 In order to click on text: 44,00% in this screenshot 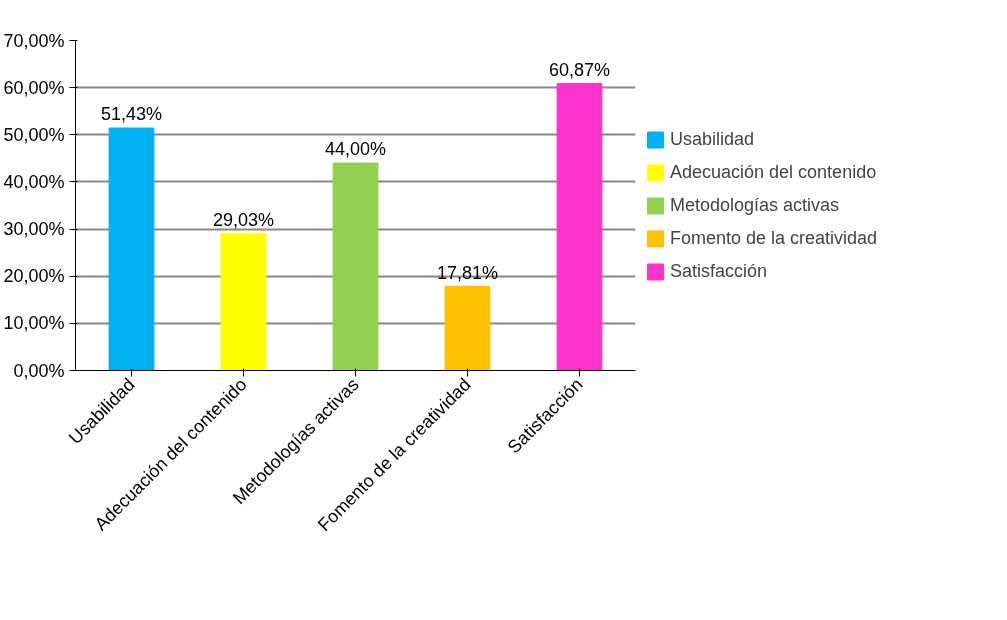, I will do `click(355, 149)`.